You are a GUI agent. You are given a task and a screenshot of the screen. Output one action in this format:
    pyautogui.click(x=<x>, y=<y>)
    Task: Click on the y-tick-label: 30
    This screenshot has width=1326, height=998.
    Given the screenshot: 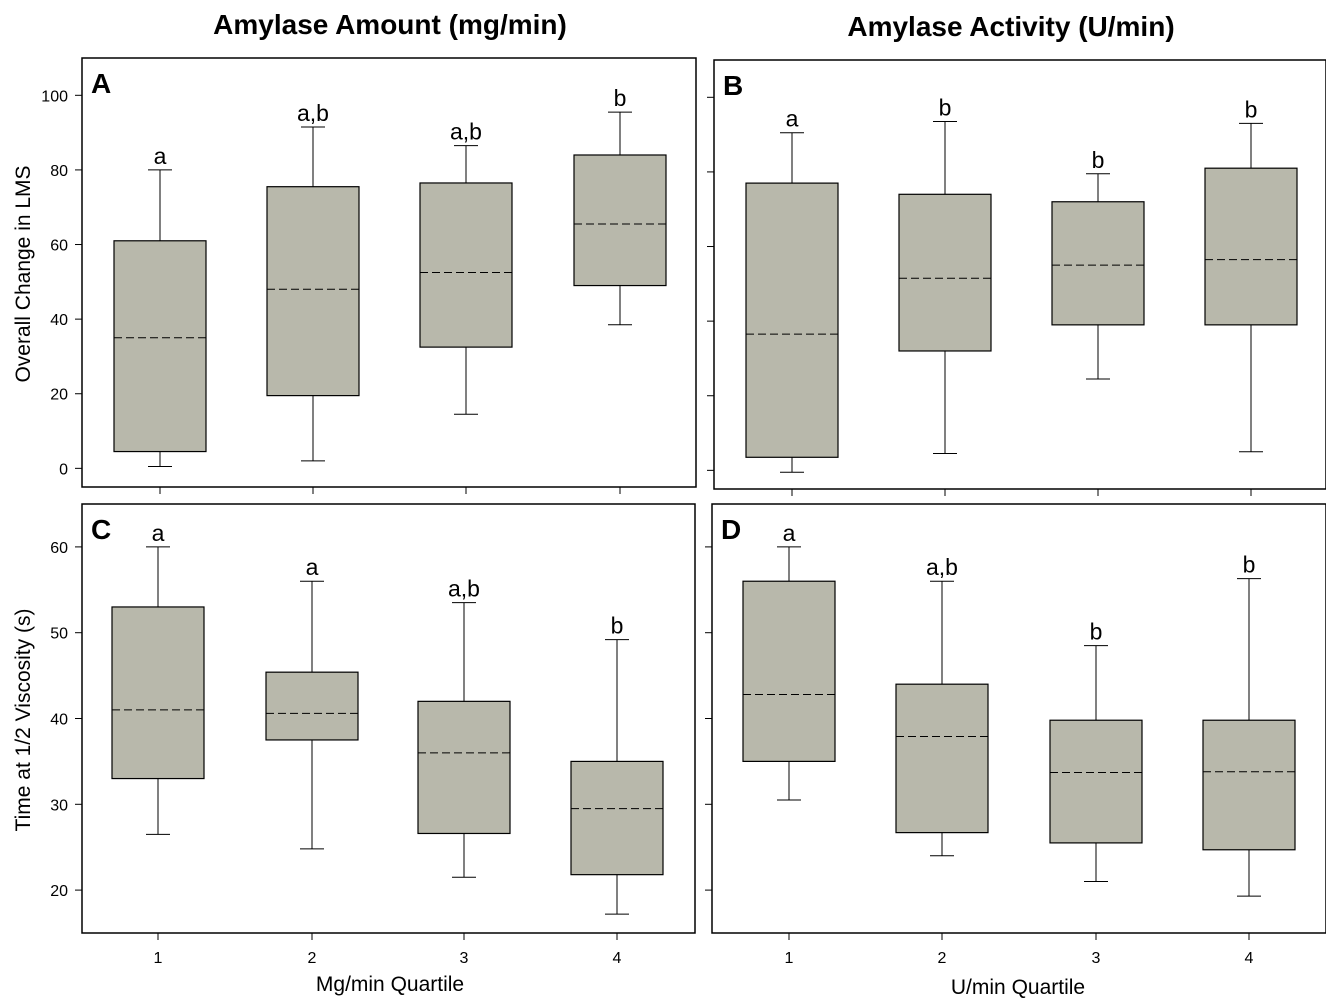 What is the action you would take?
    pyautogui.click(x=59, y=805)
    